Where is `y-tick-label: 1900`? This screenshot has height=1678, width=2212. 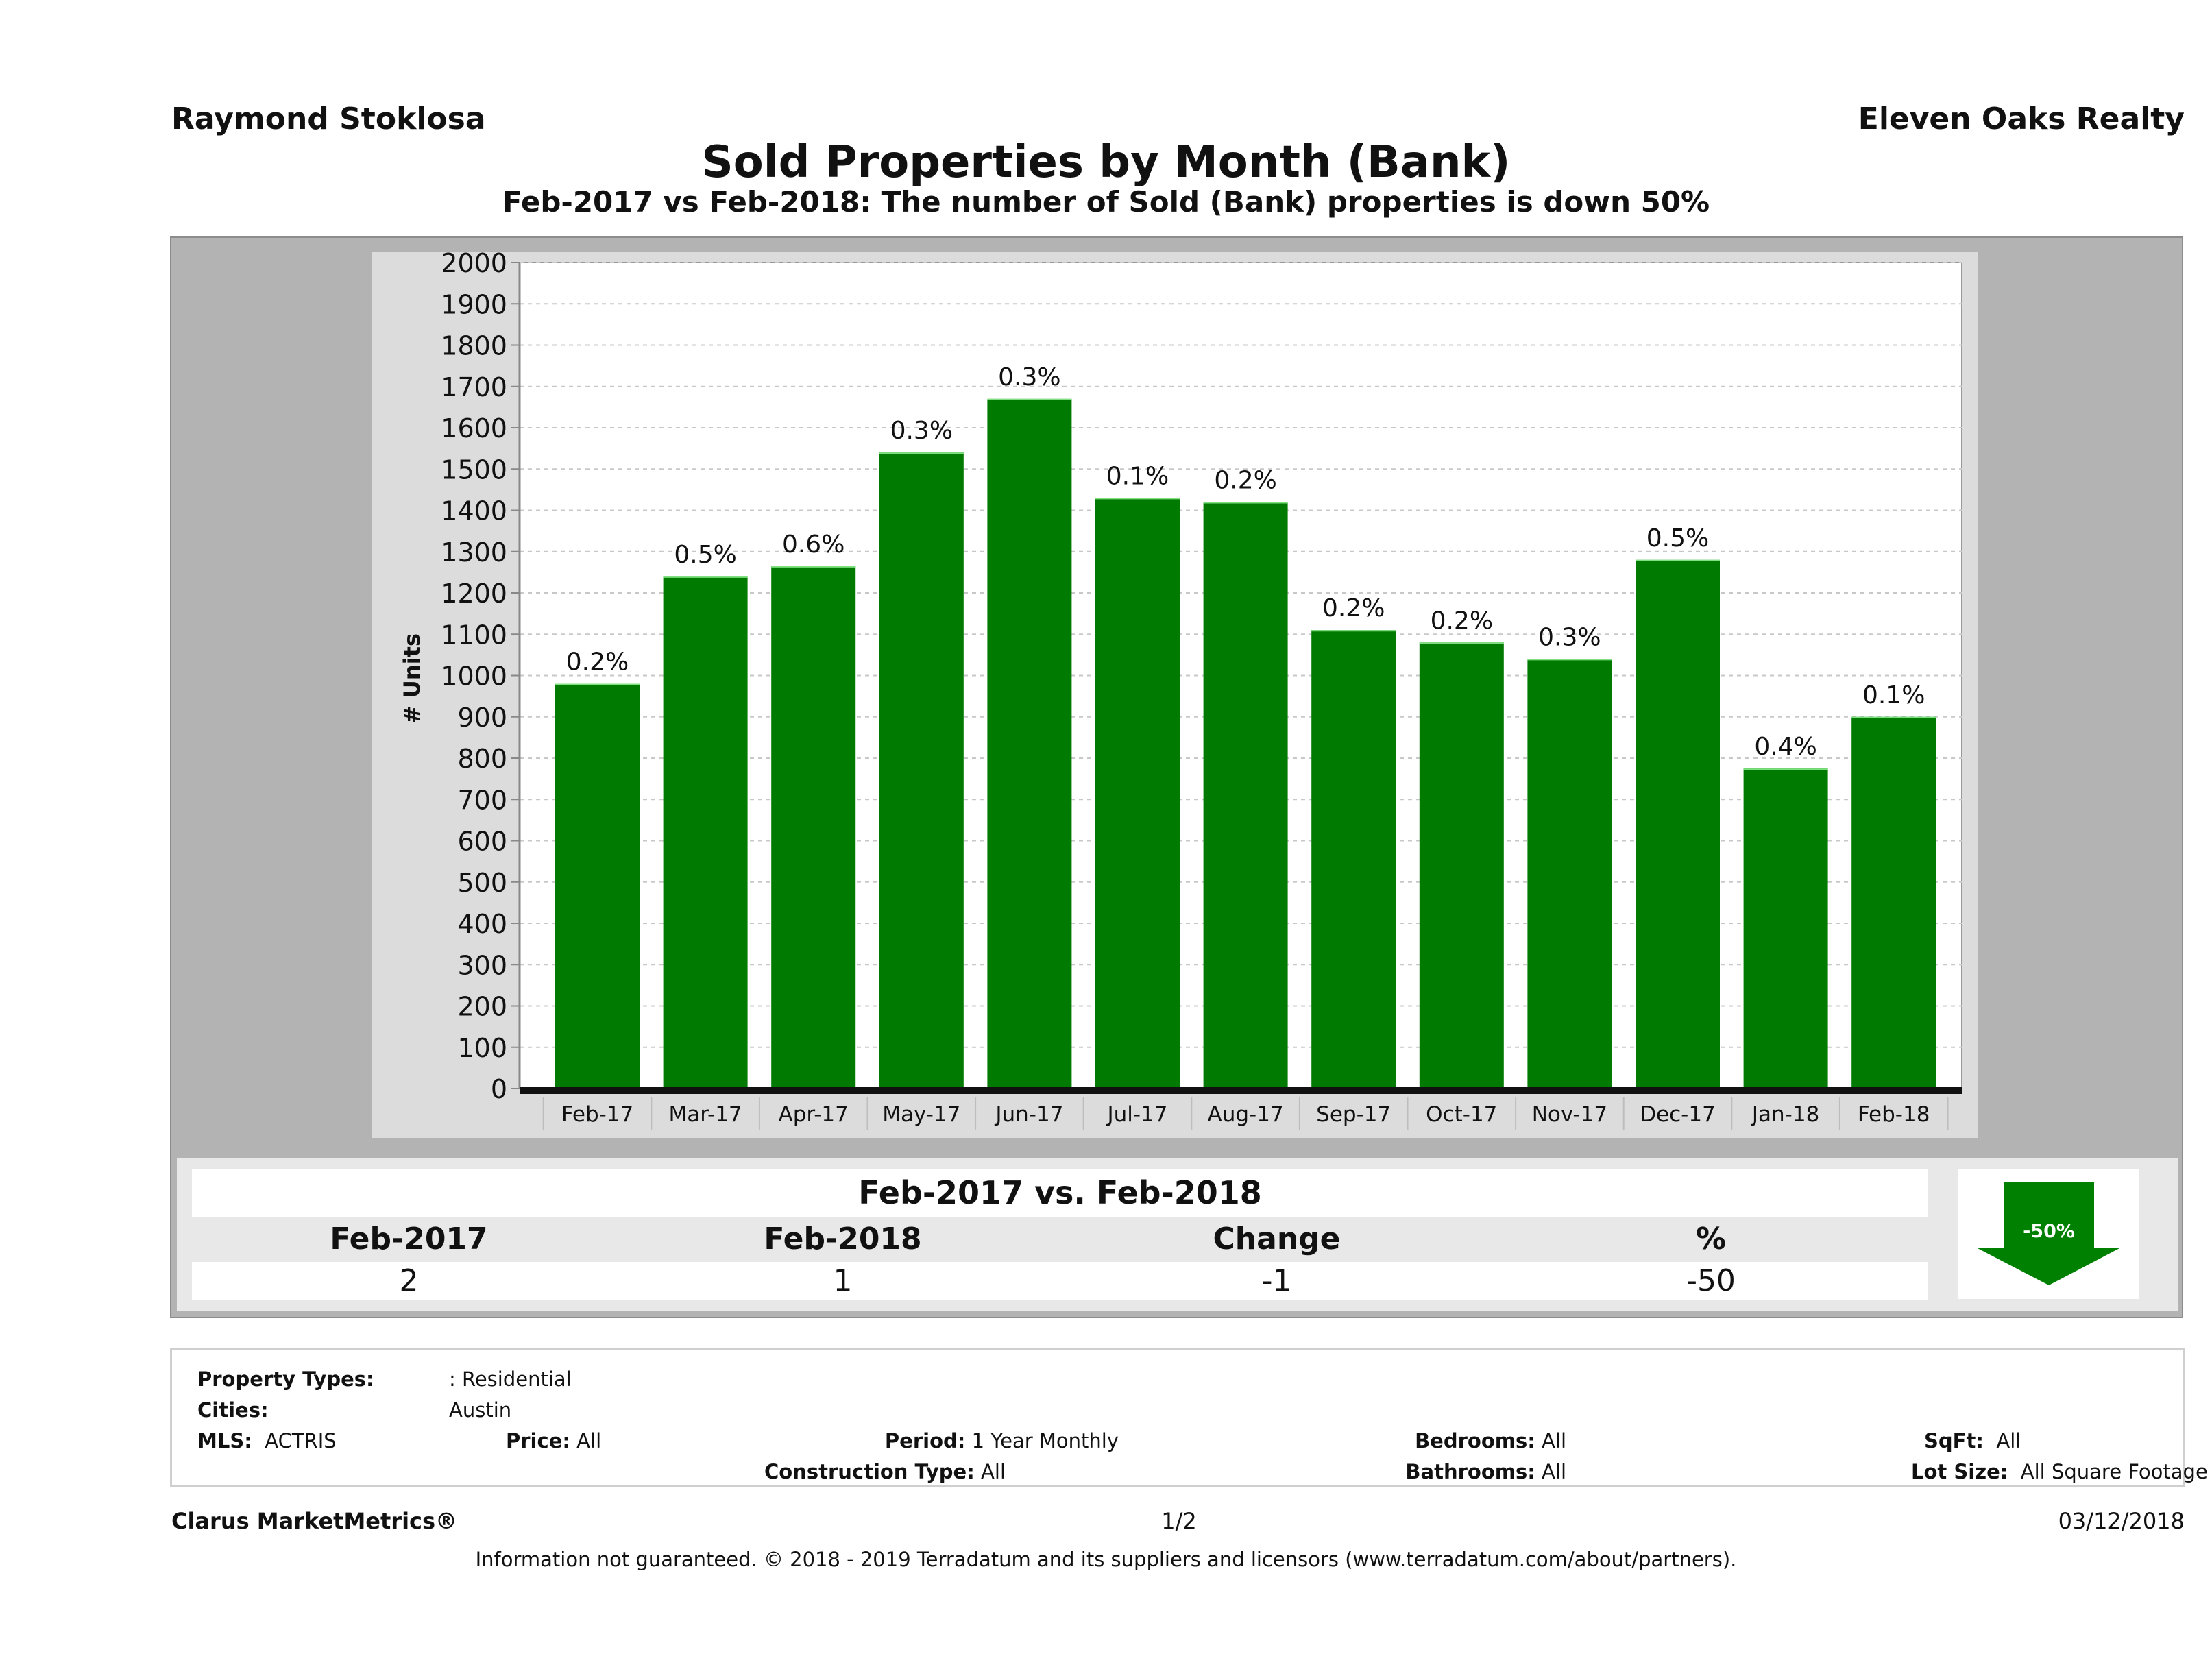
y-tick-label: 1900 is located at coordinates (474, 304).